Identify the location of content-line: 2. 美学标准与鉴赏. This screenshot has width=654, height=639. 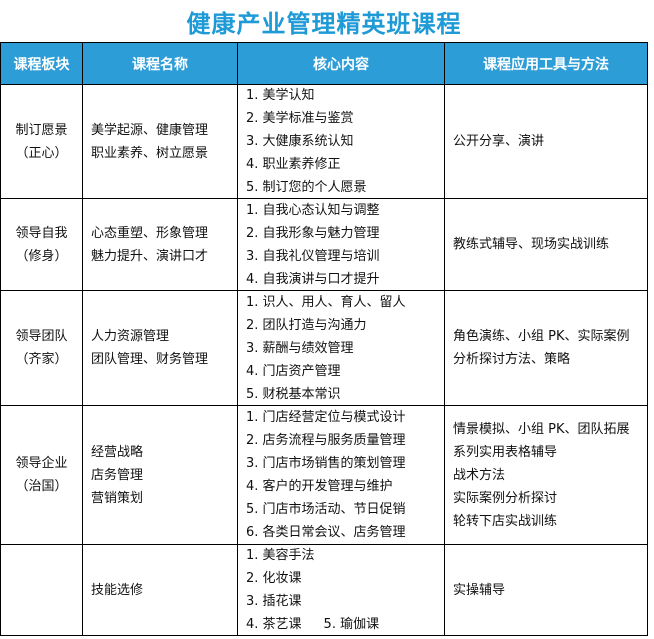
(345, 118).